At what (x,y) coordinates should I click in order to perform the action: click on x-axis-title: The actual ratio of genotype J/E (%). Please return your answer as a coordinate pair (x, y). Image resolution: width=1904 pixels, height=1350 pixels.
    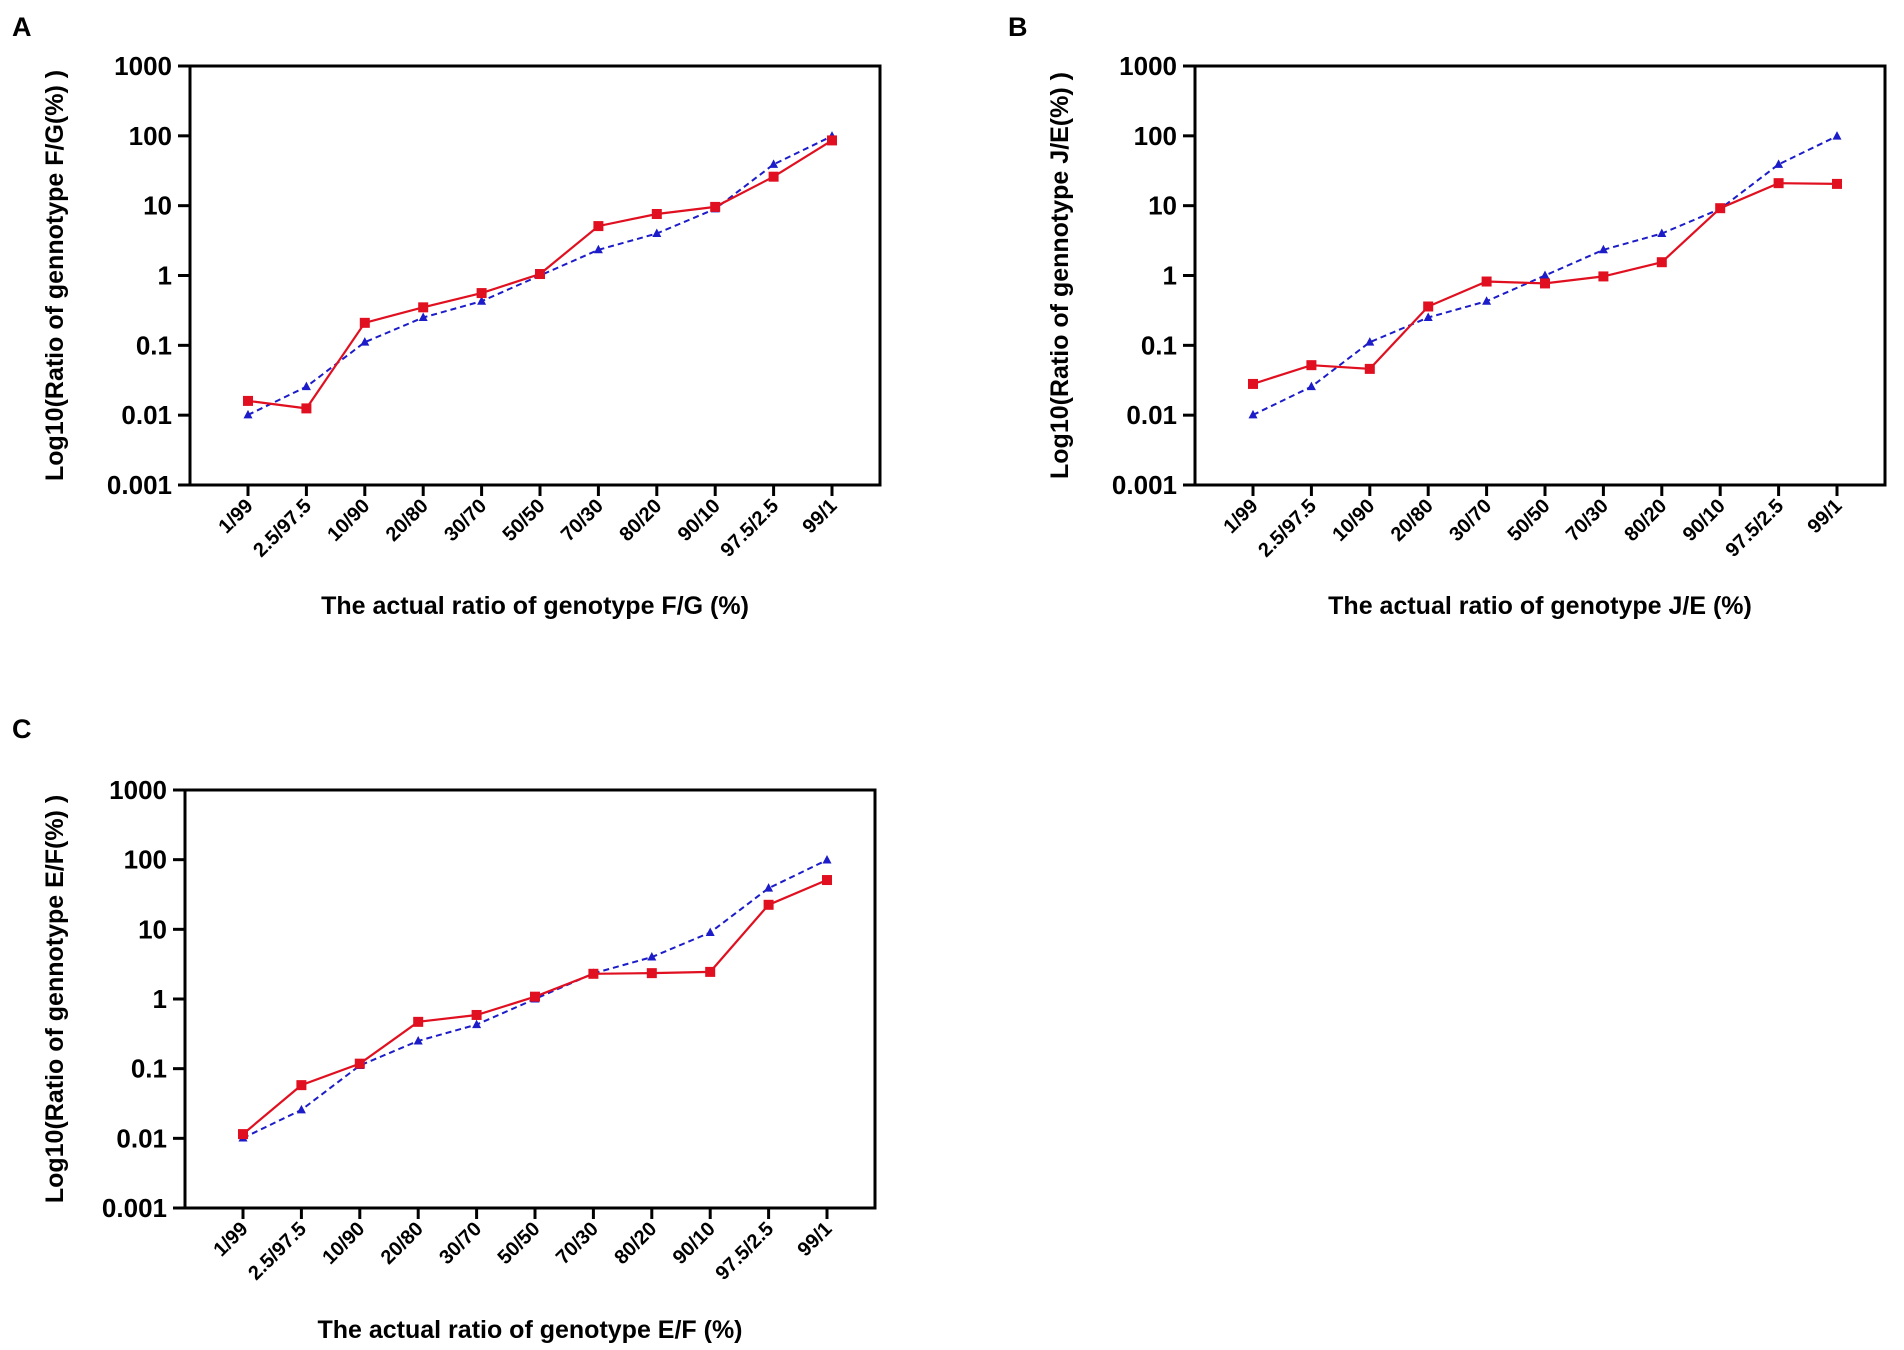
    Looking at the image, I should click on (1540, 606).